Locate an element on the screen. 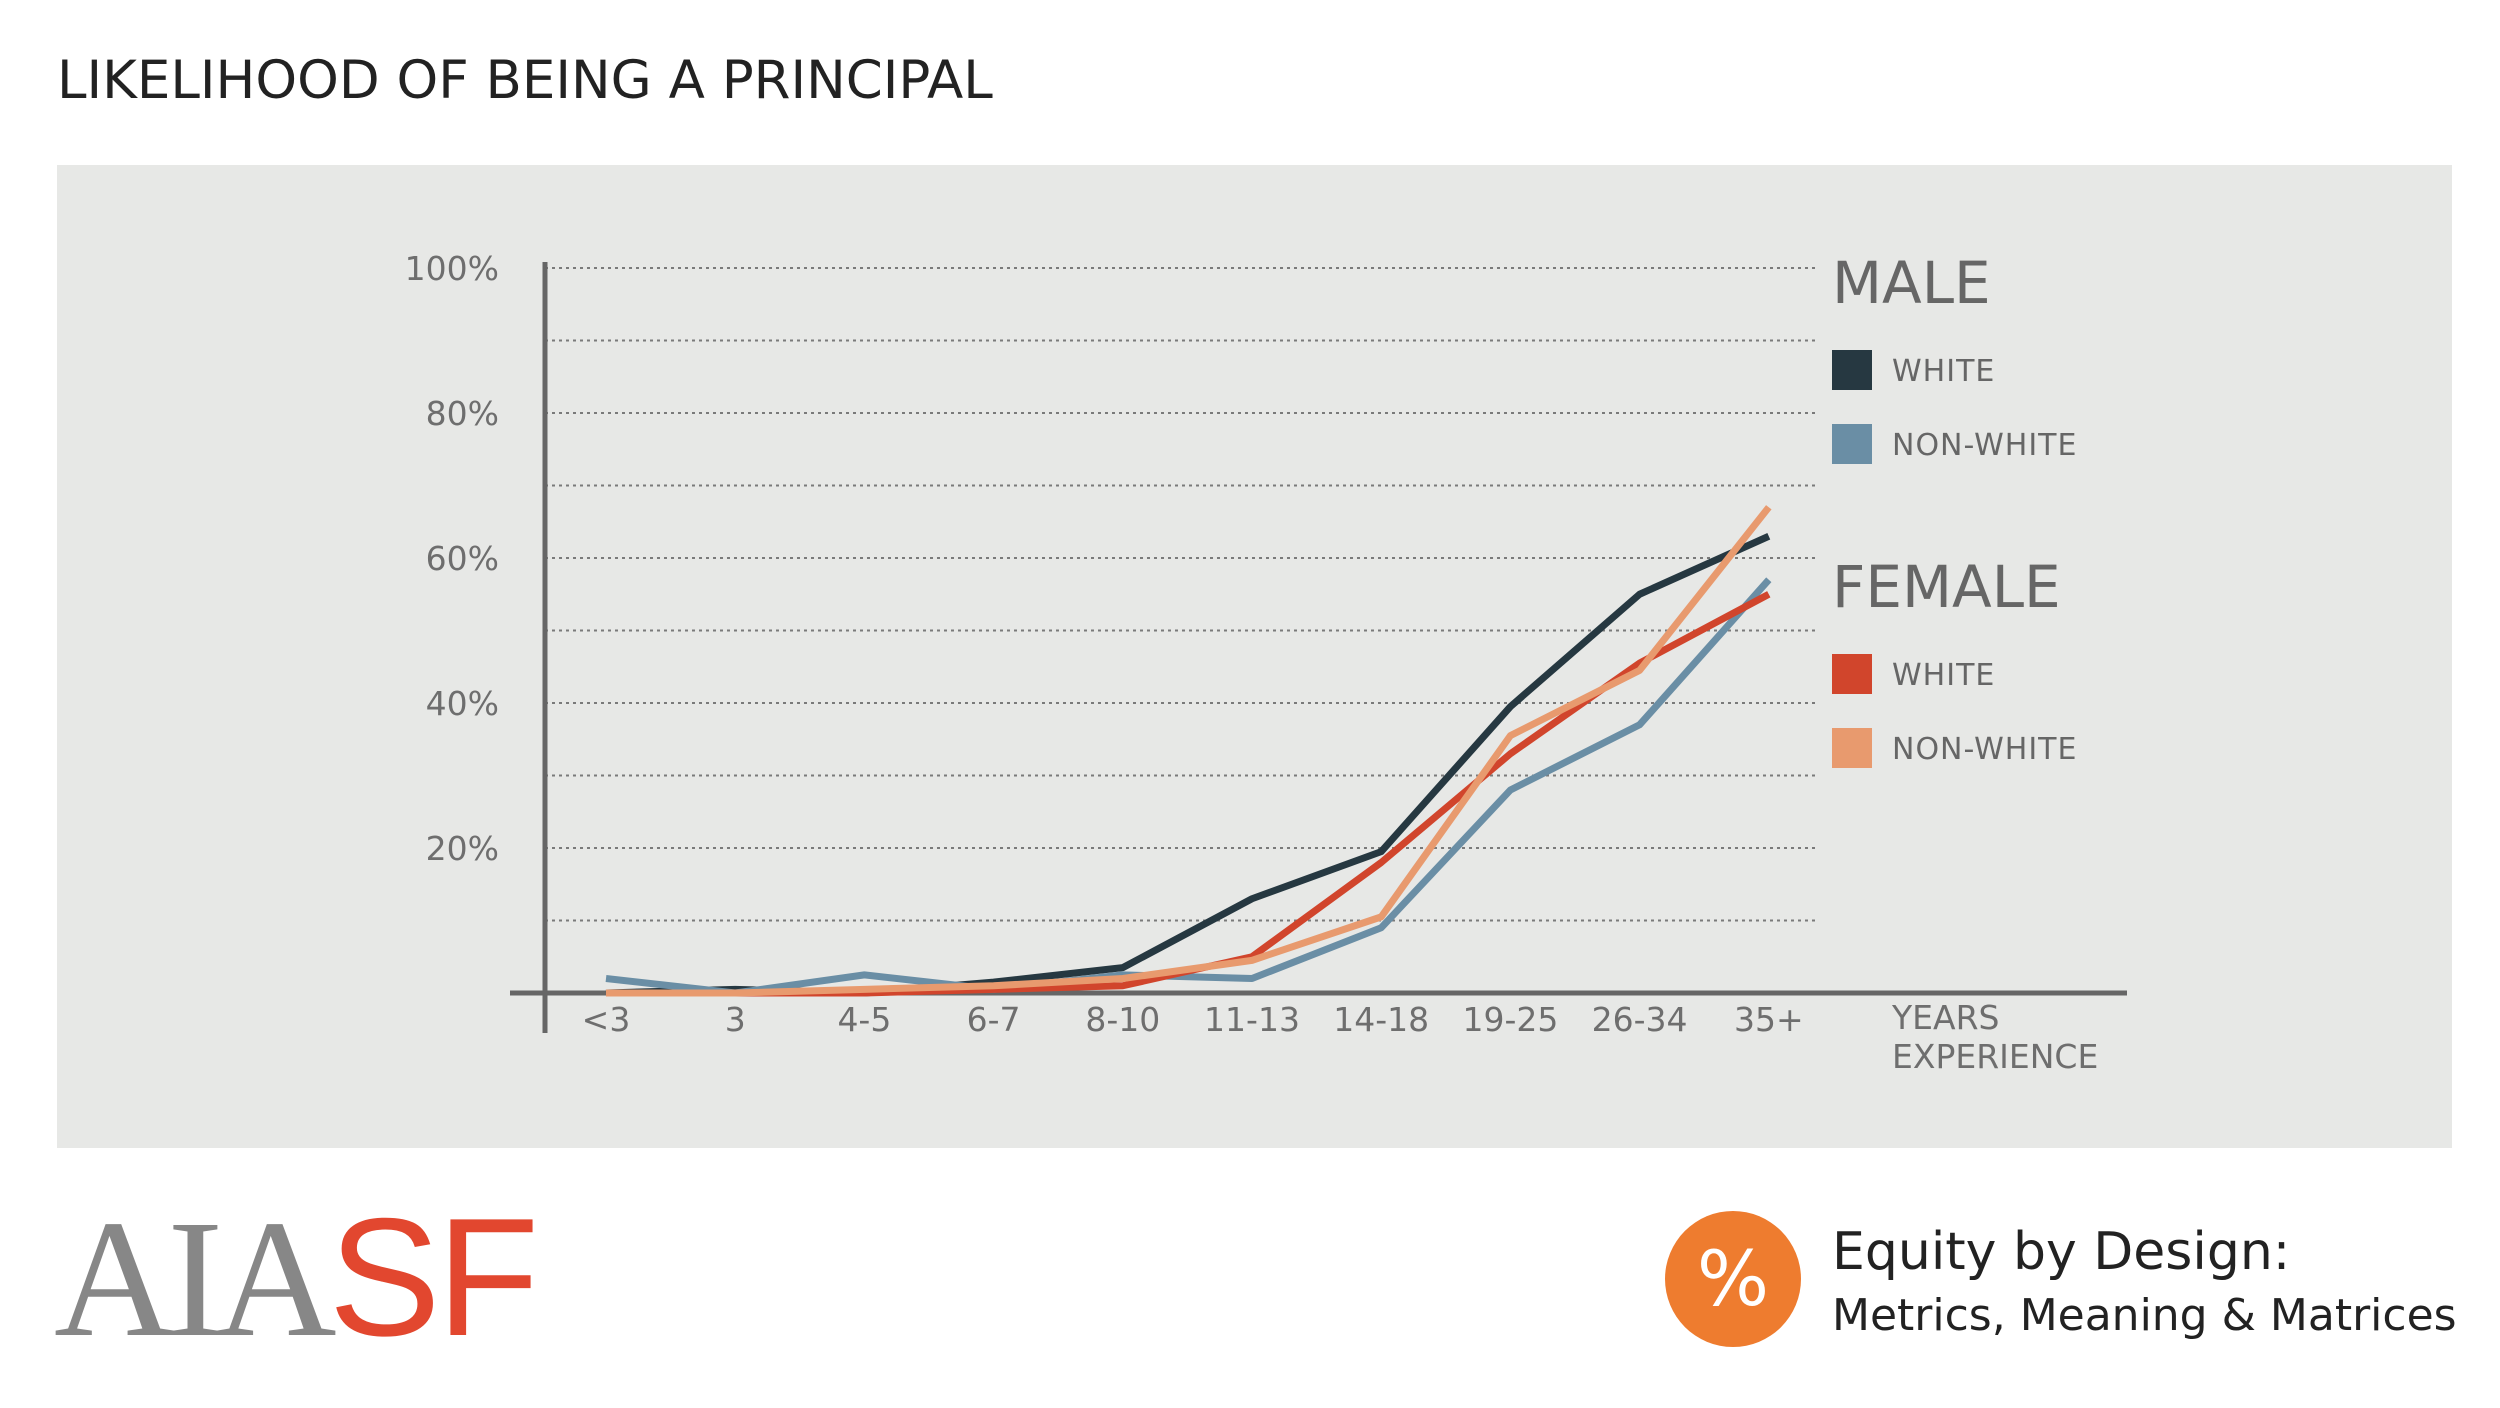  x-tick-label: 14-18 is located at coordinates (1381, 1019).